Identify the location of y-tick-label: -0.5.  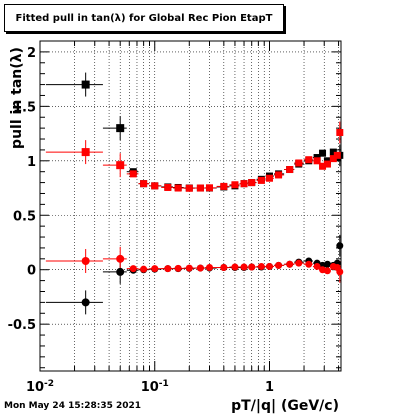
(22, 325).